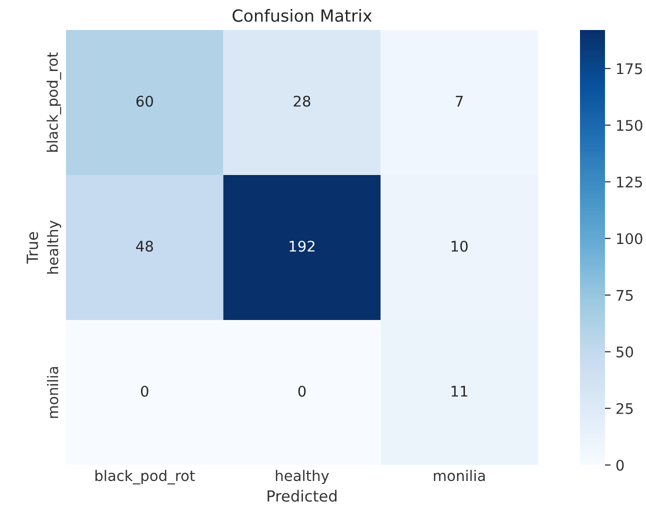 The height and width of the screenshot is (513, 646). I want to click on color-bar-label: 175, so click(629, 68).